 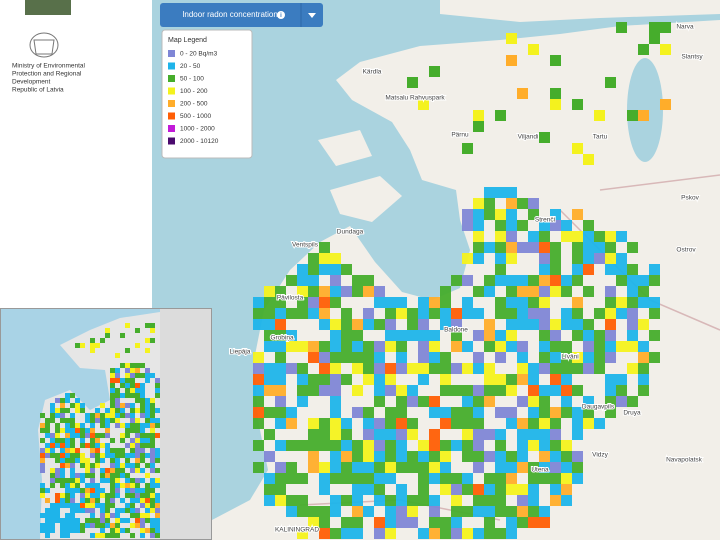 What do you see at coordinates (230, 14) in the screenshot?
I see `button-label: Indoor radon concentration` at bounding box center [230, 14].